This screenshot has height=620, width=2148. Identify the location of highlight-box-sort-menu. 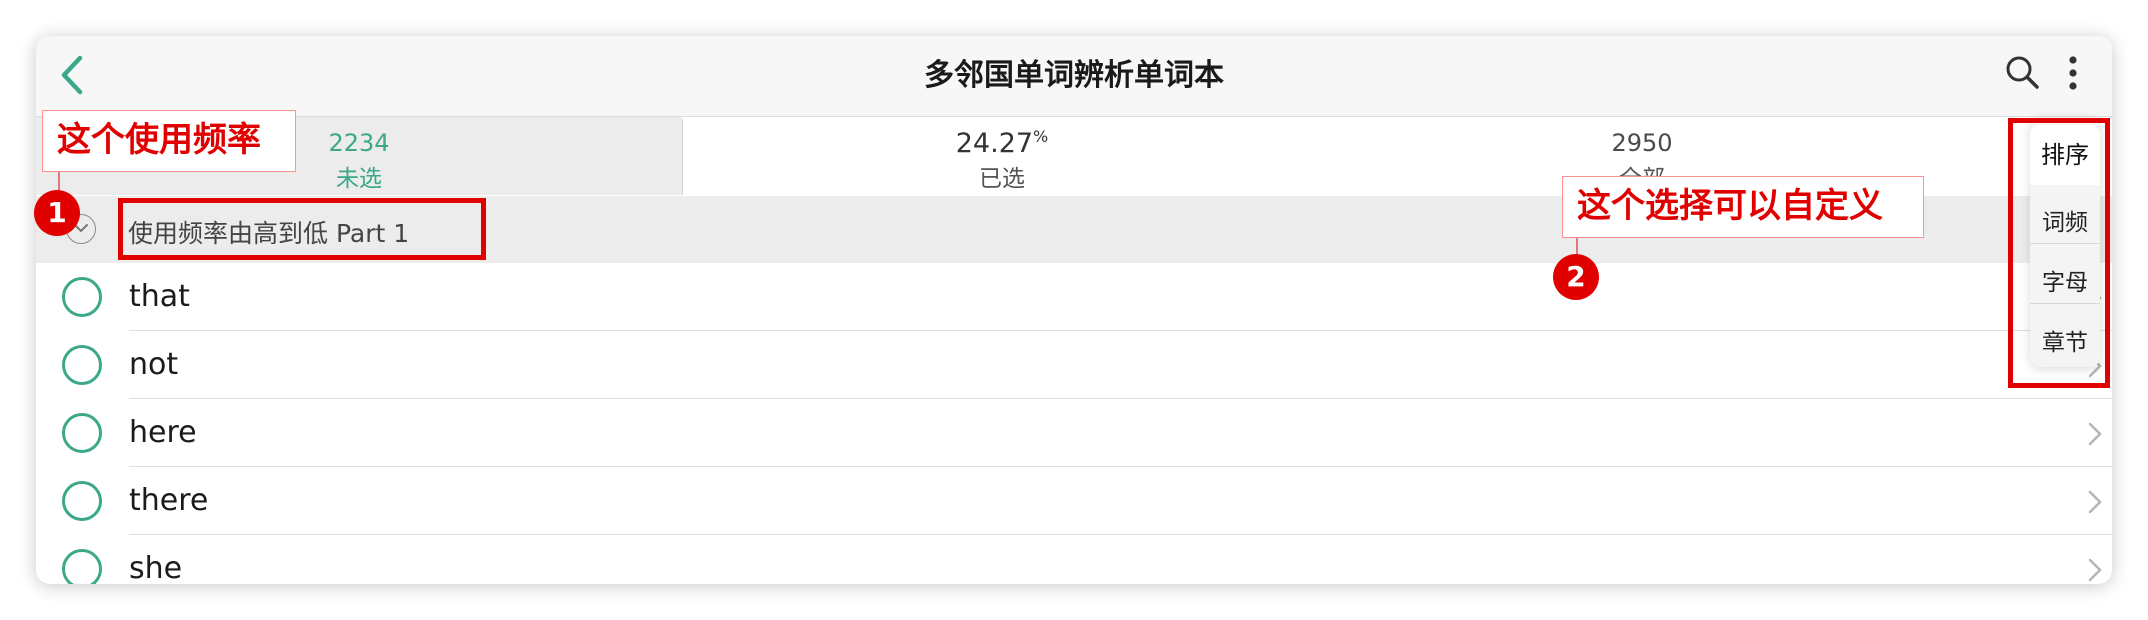
(2059, 253).